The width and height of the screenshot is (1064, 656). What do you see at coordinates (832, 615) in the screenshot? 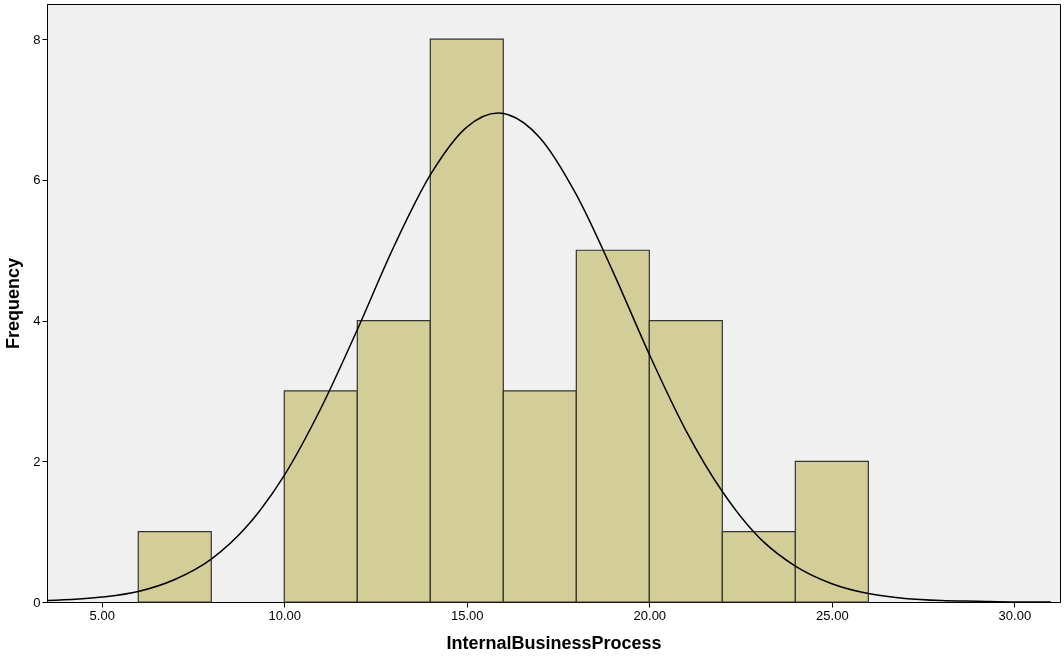
I see `x-tick-label: 25.00` at bounding box center [832, 615].